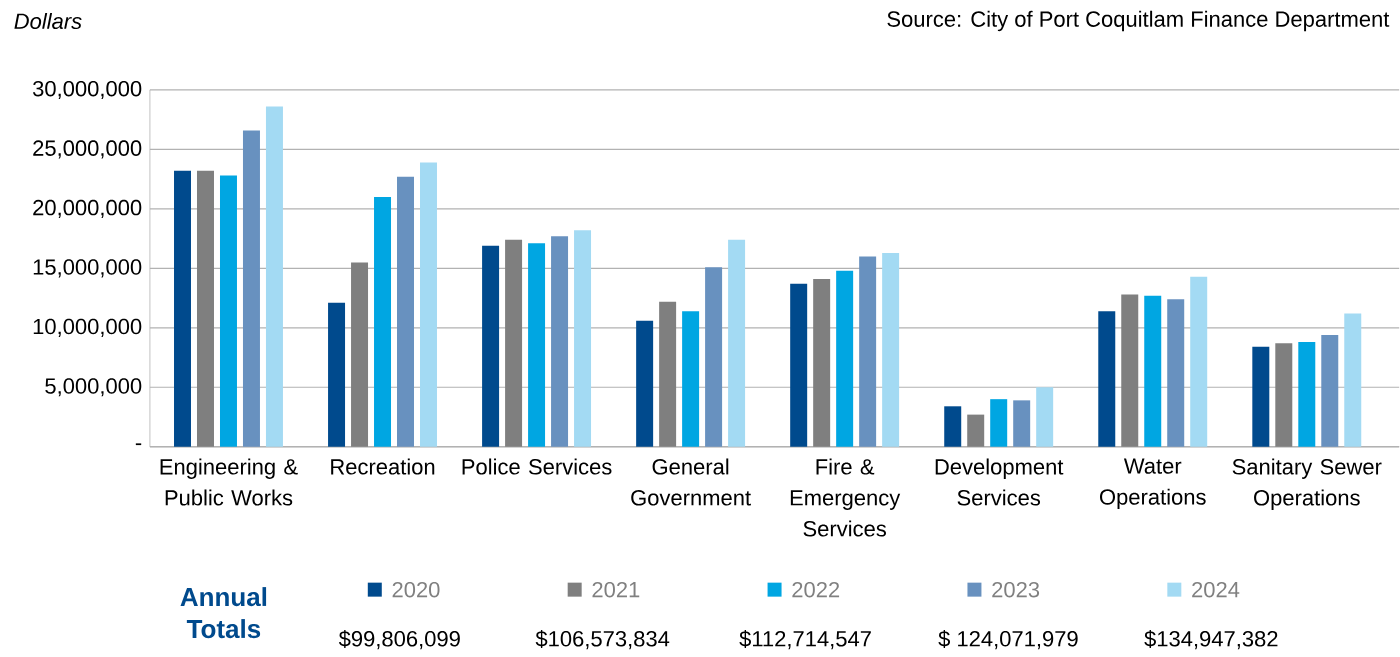  Describe the element at coordinates (87, 90) in the screenshot. I see `y-tick-label: 30,000,000` at that location.